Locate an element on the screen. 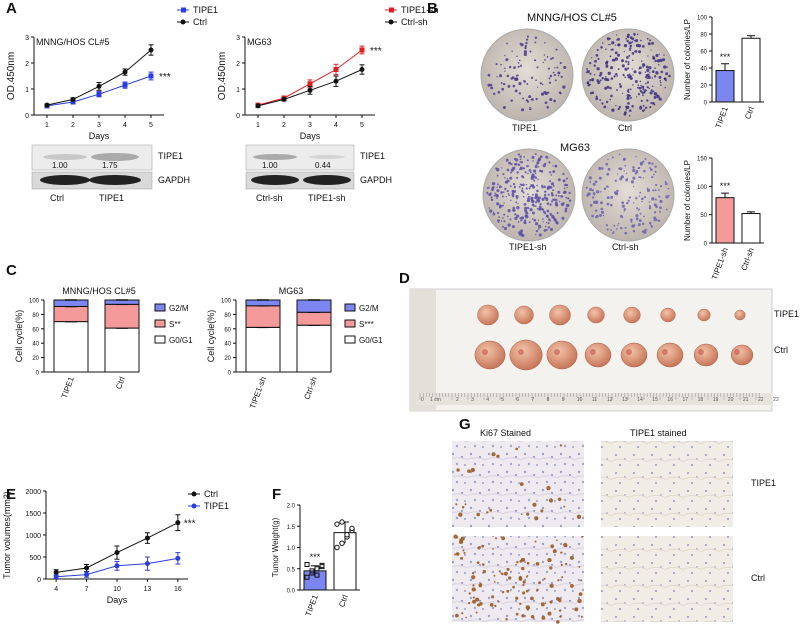 The image size is (800, 628). legend-swatch is located at coordinates (160, 307).